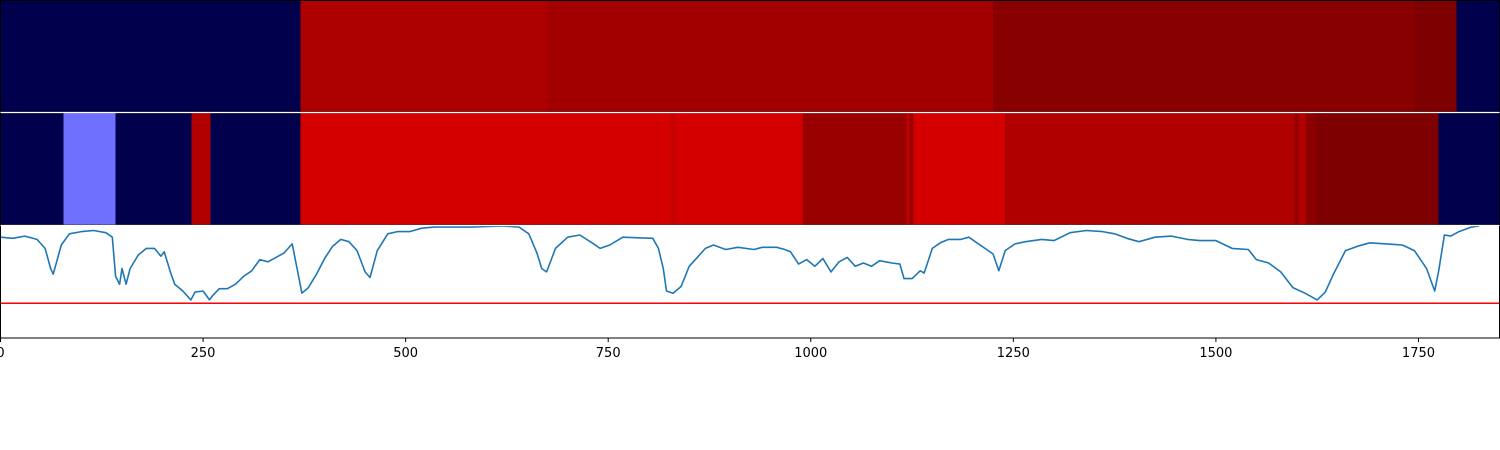 This screenshot has height=450, width=1500. What do you see at coordinates (203, 353) in the screenshot?
I see `x-tick-label: 250` at bounding box center [203, 353].